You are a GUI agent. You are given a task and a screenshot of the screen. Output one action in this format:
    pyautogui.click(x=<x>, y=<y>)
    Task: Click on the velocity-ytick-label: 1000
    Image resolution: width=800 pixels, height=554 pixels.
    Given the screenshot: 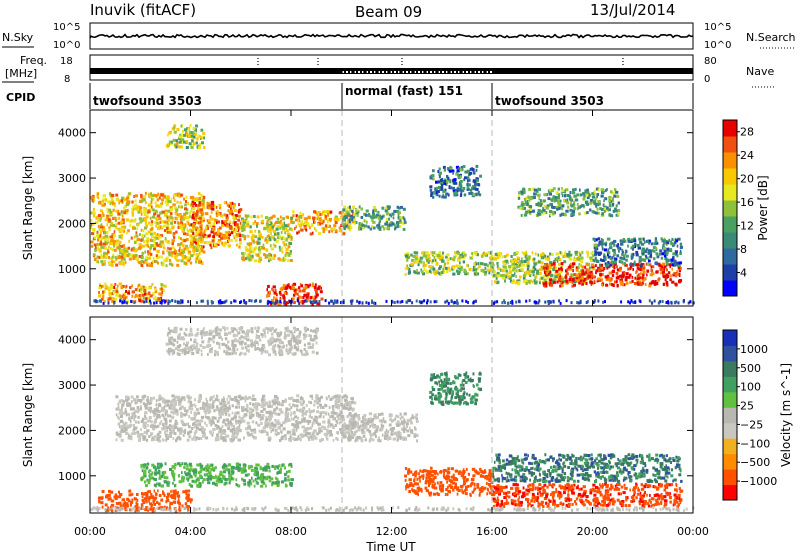 What is the action you would take?
    pyautogui.click(x=72, y=476)
    